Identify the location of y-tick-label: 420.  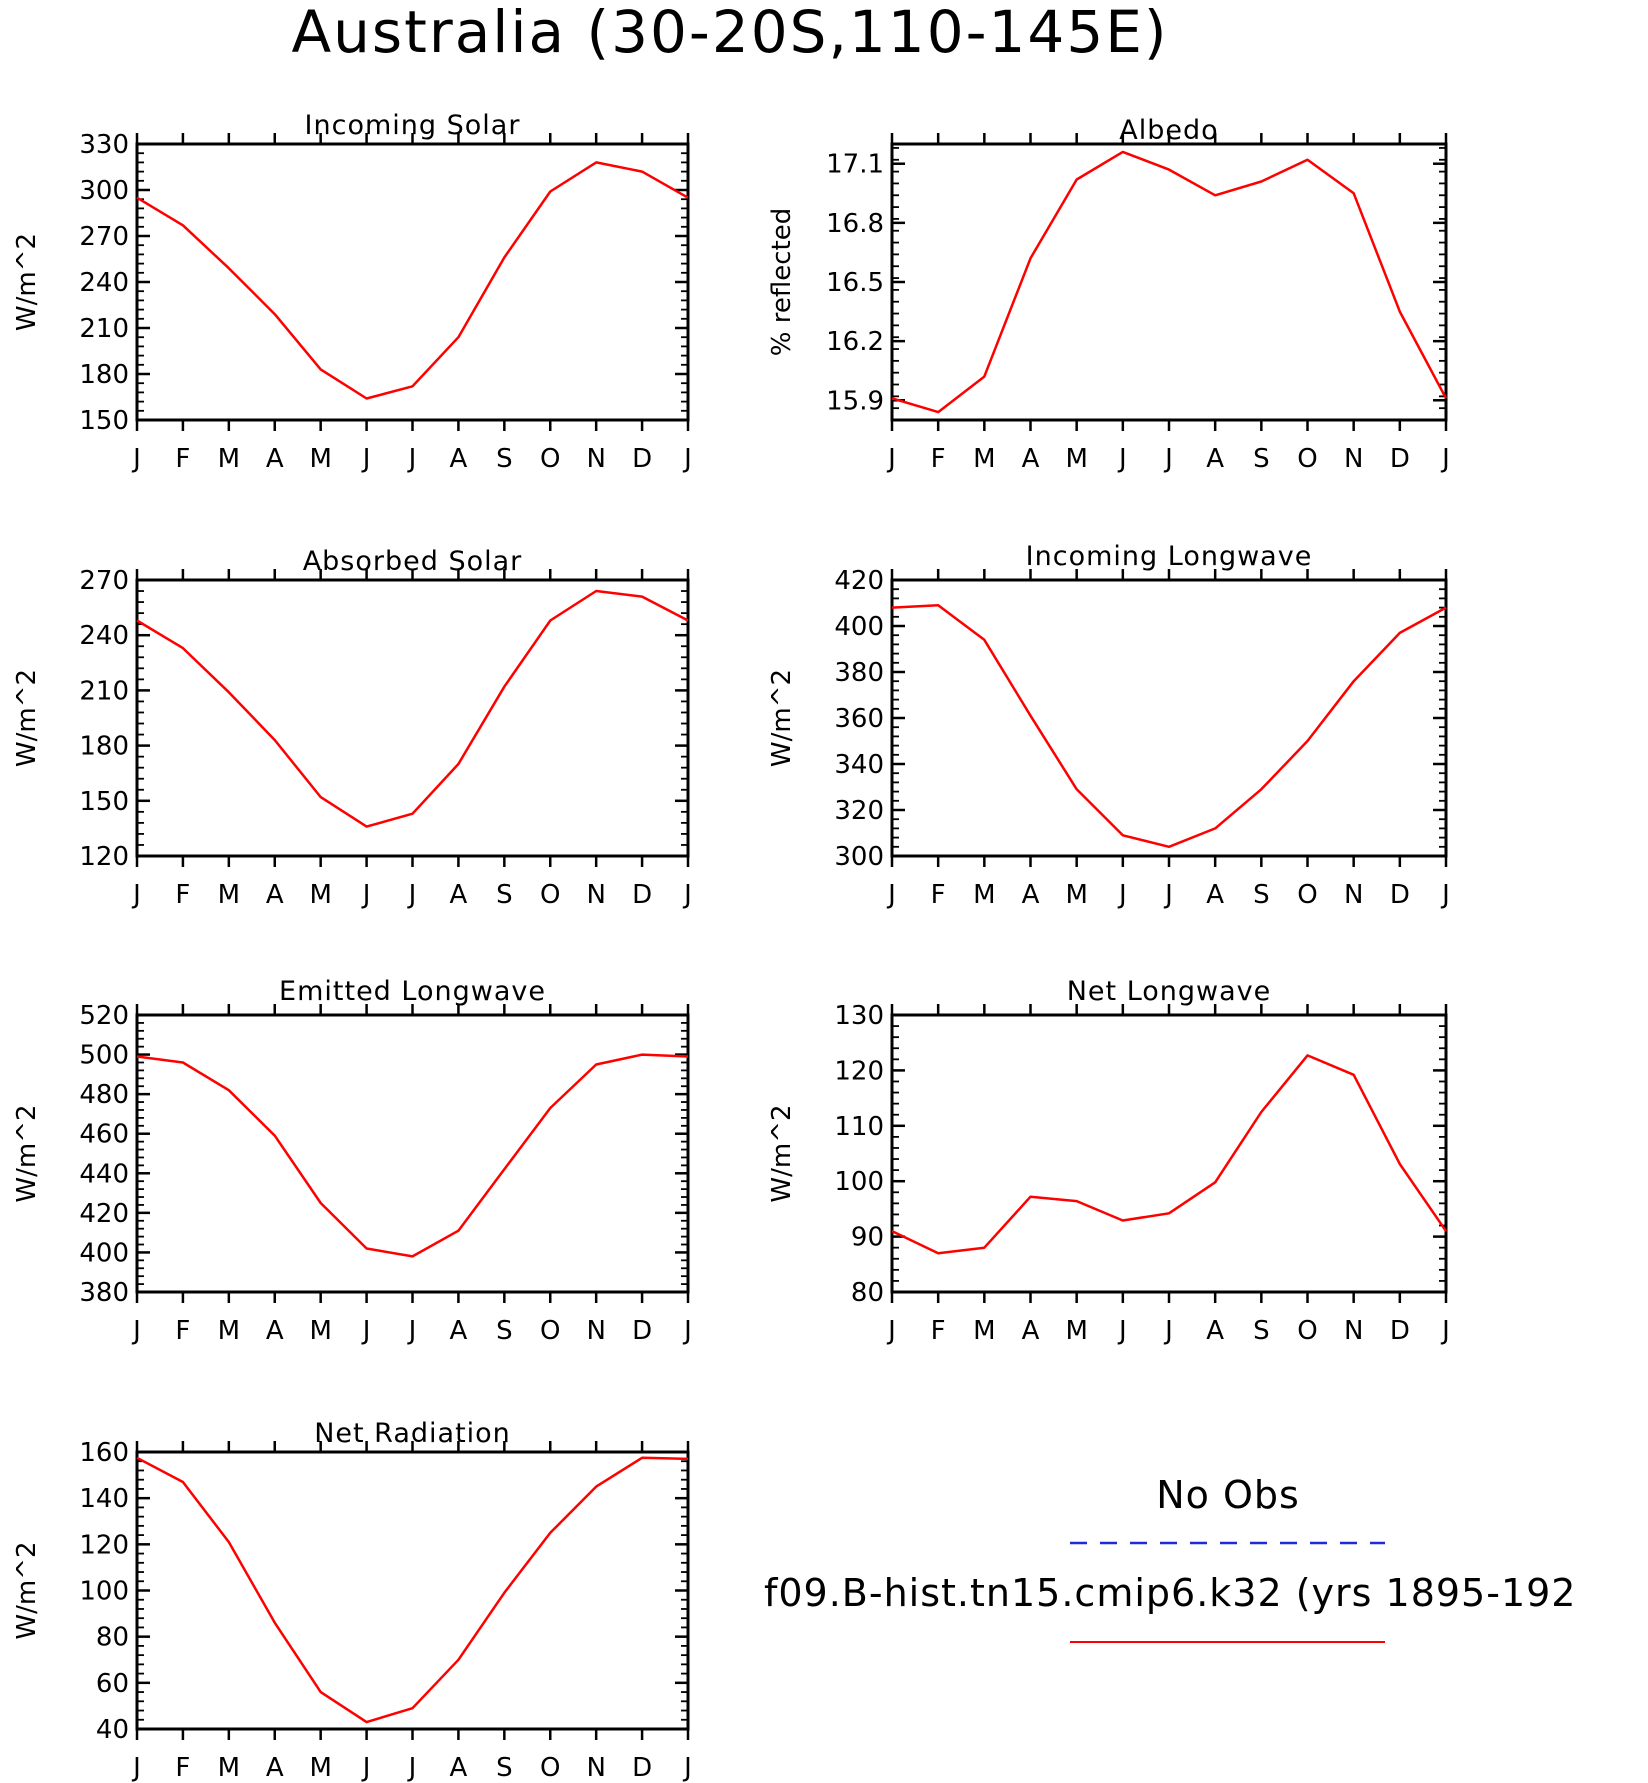
(859, 581).